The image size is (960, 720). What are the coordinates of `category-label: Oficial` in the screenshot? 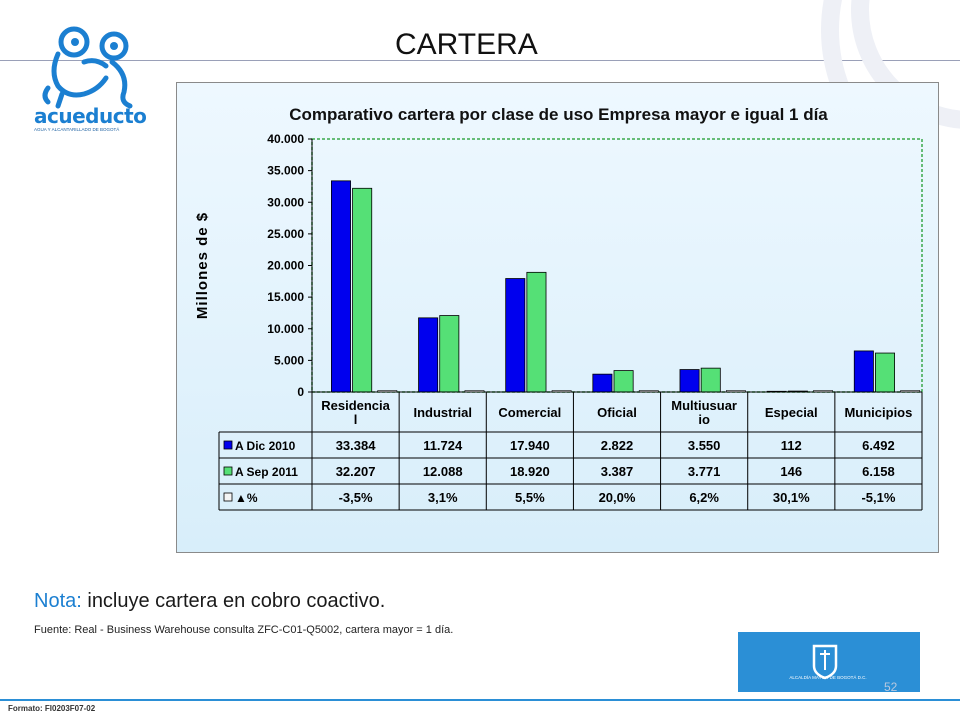 It's located at (617, 412).